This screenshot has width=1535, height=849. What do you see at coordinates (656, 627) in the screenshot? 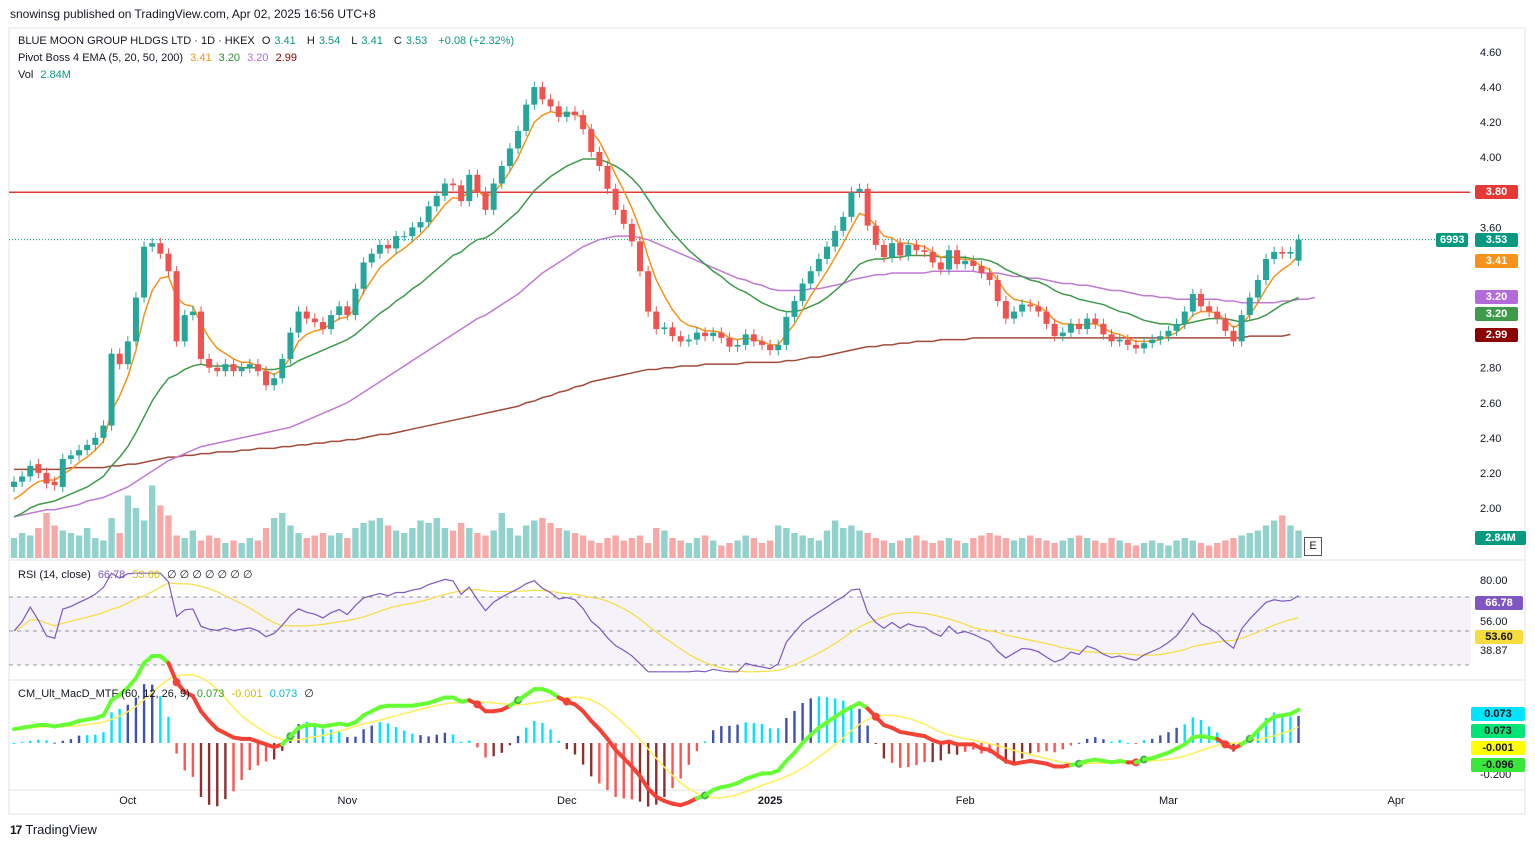
I see `rsi-ma-line` at bounding box center [656, 627].